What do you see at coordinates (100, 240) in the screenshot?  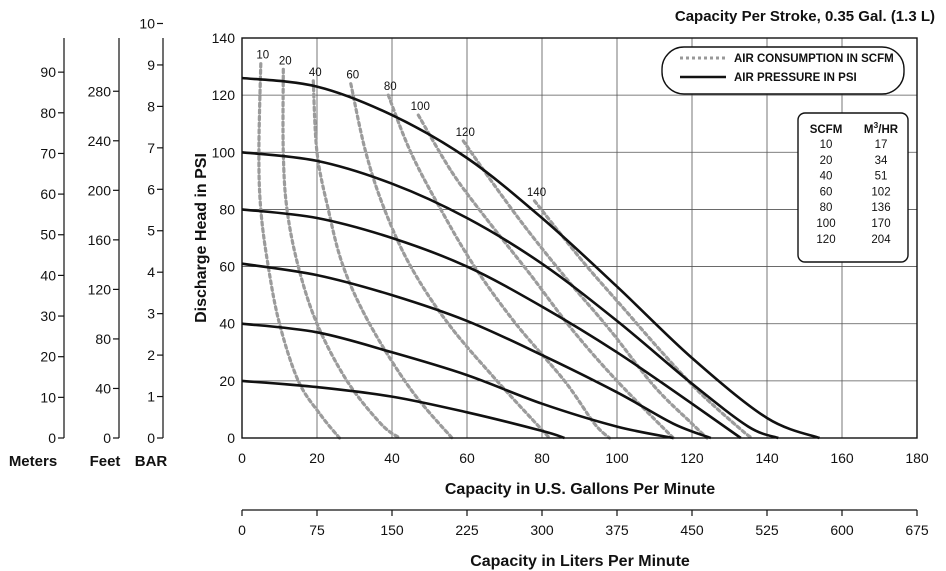 I see `left-axis-tick-label: 160` at bounding box center [100, 240].